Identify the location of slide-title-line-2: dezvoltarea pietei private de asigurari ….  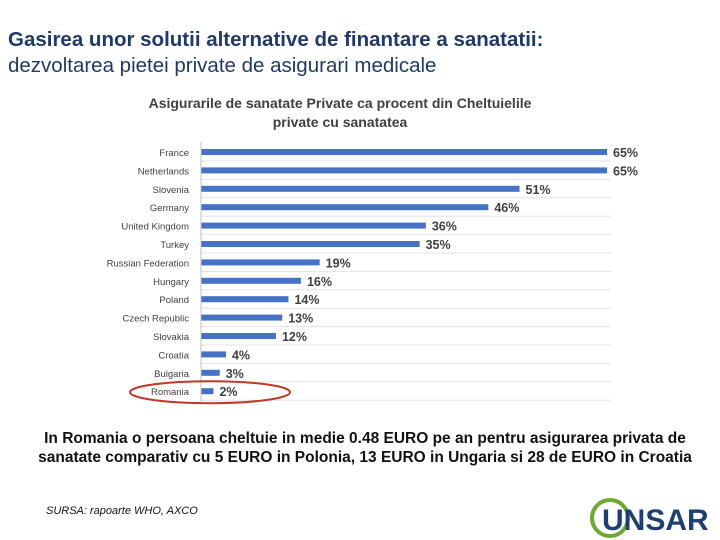
(222, 65).